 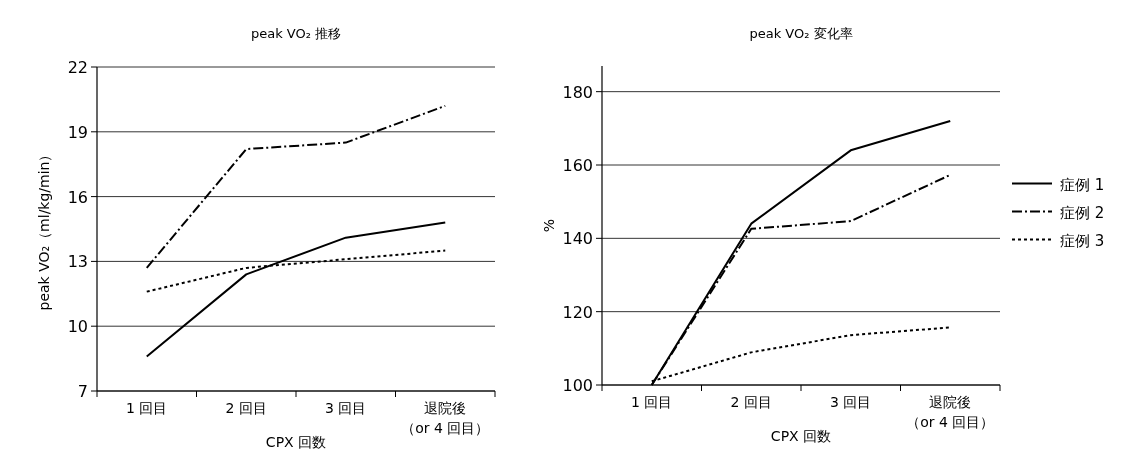 What do you see at coordinates (77, 197) in the screenshot?
I see `y-tick-label: 16` at bounding box center [77, 197].